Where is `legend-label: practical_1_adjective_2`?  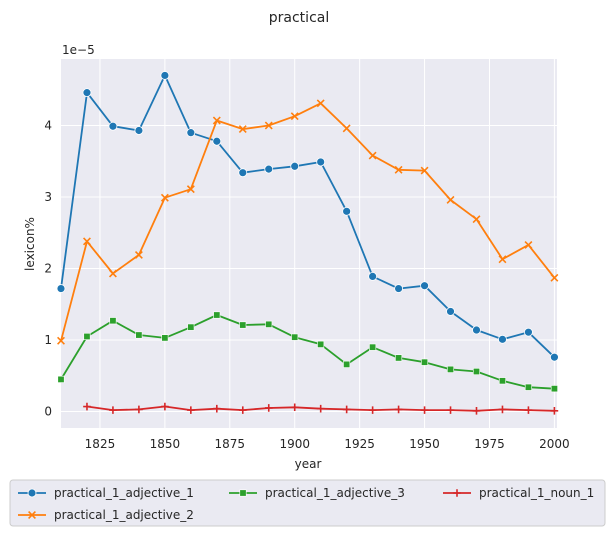
legend-label: practical_1_adjective_2 is located at coordinates (124, 515).